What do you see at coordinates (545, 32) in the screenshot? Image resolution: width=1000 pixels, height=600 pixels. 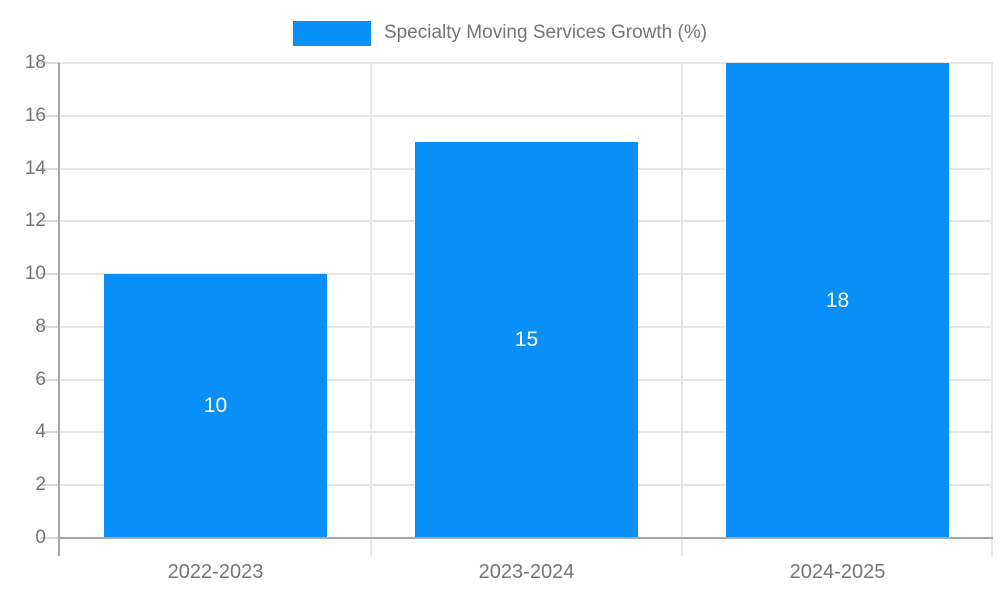 I see `legend-label: Specialty Moving Services Growth (%)` at bounding box center [545, 32].